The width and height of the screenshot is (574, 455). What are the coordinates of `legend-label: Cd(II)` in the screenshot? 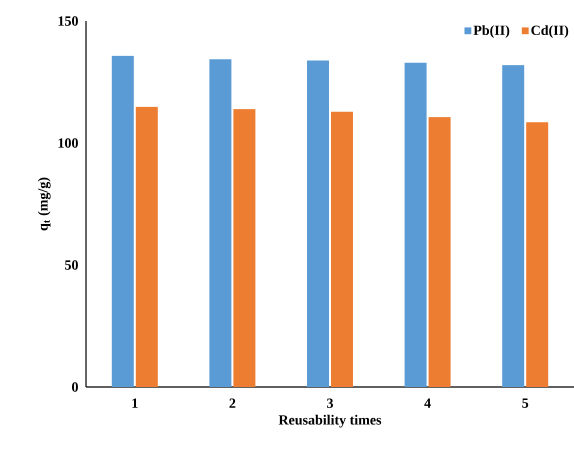 It's located at (549, 31).